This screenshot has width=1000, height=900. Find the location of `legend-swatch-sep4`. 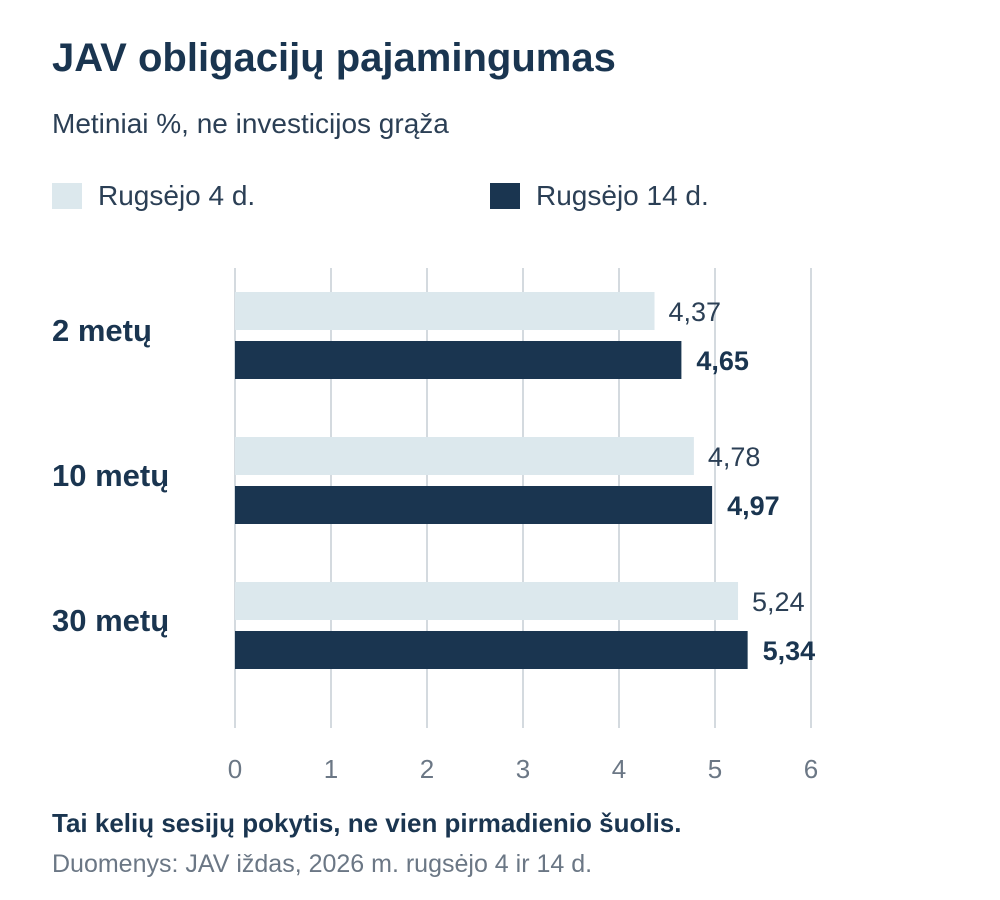

legend-swatch-sep4 is located at coordinates (67, 196).